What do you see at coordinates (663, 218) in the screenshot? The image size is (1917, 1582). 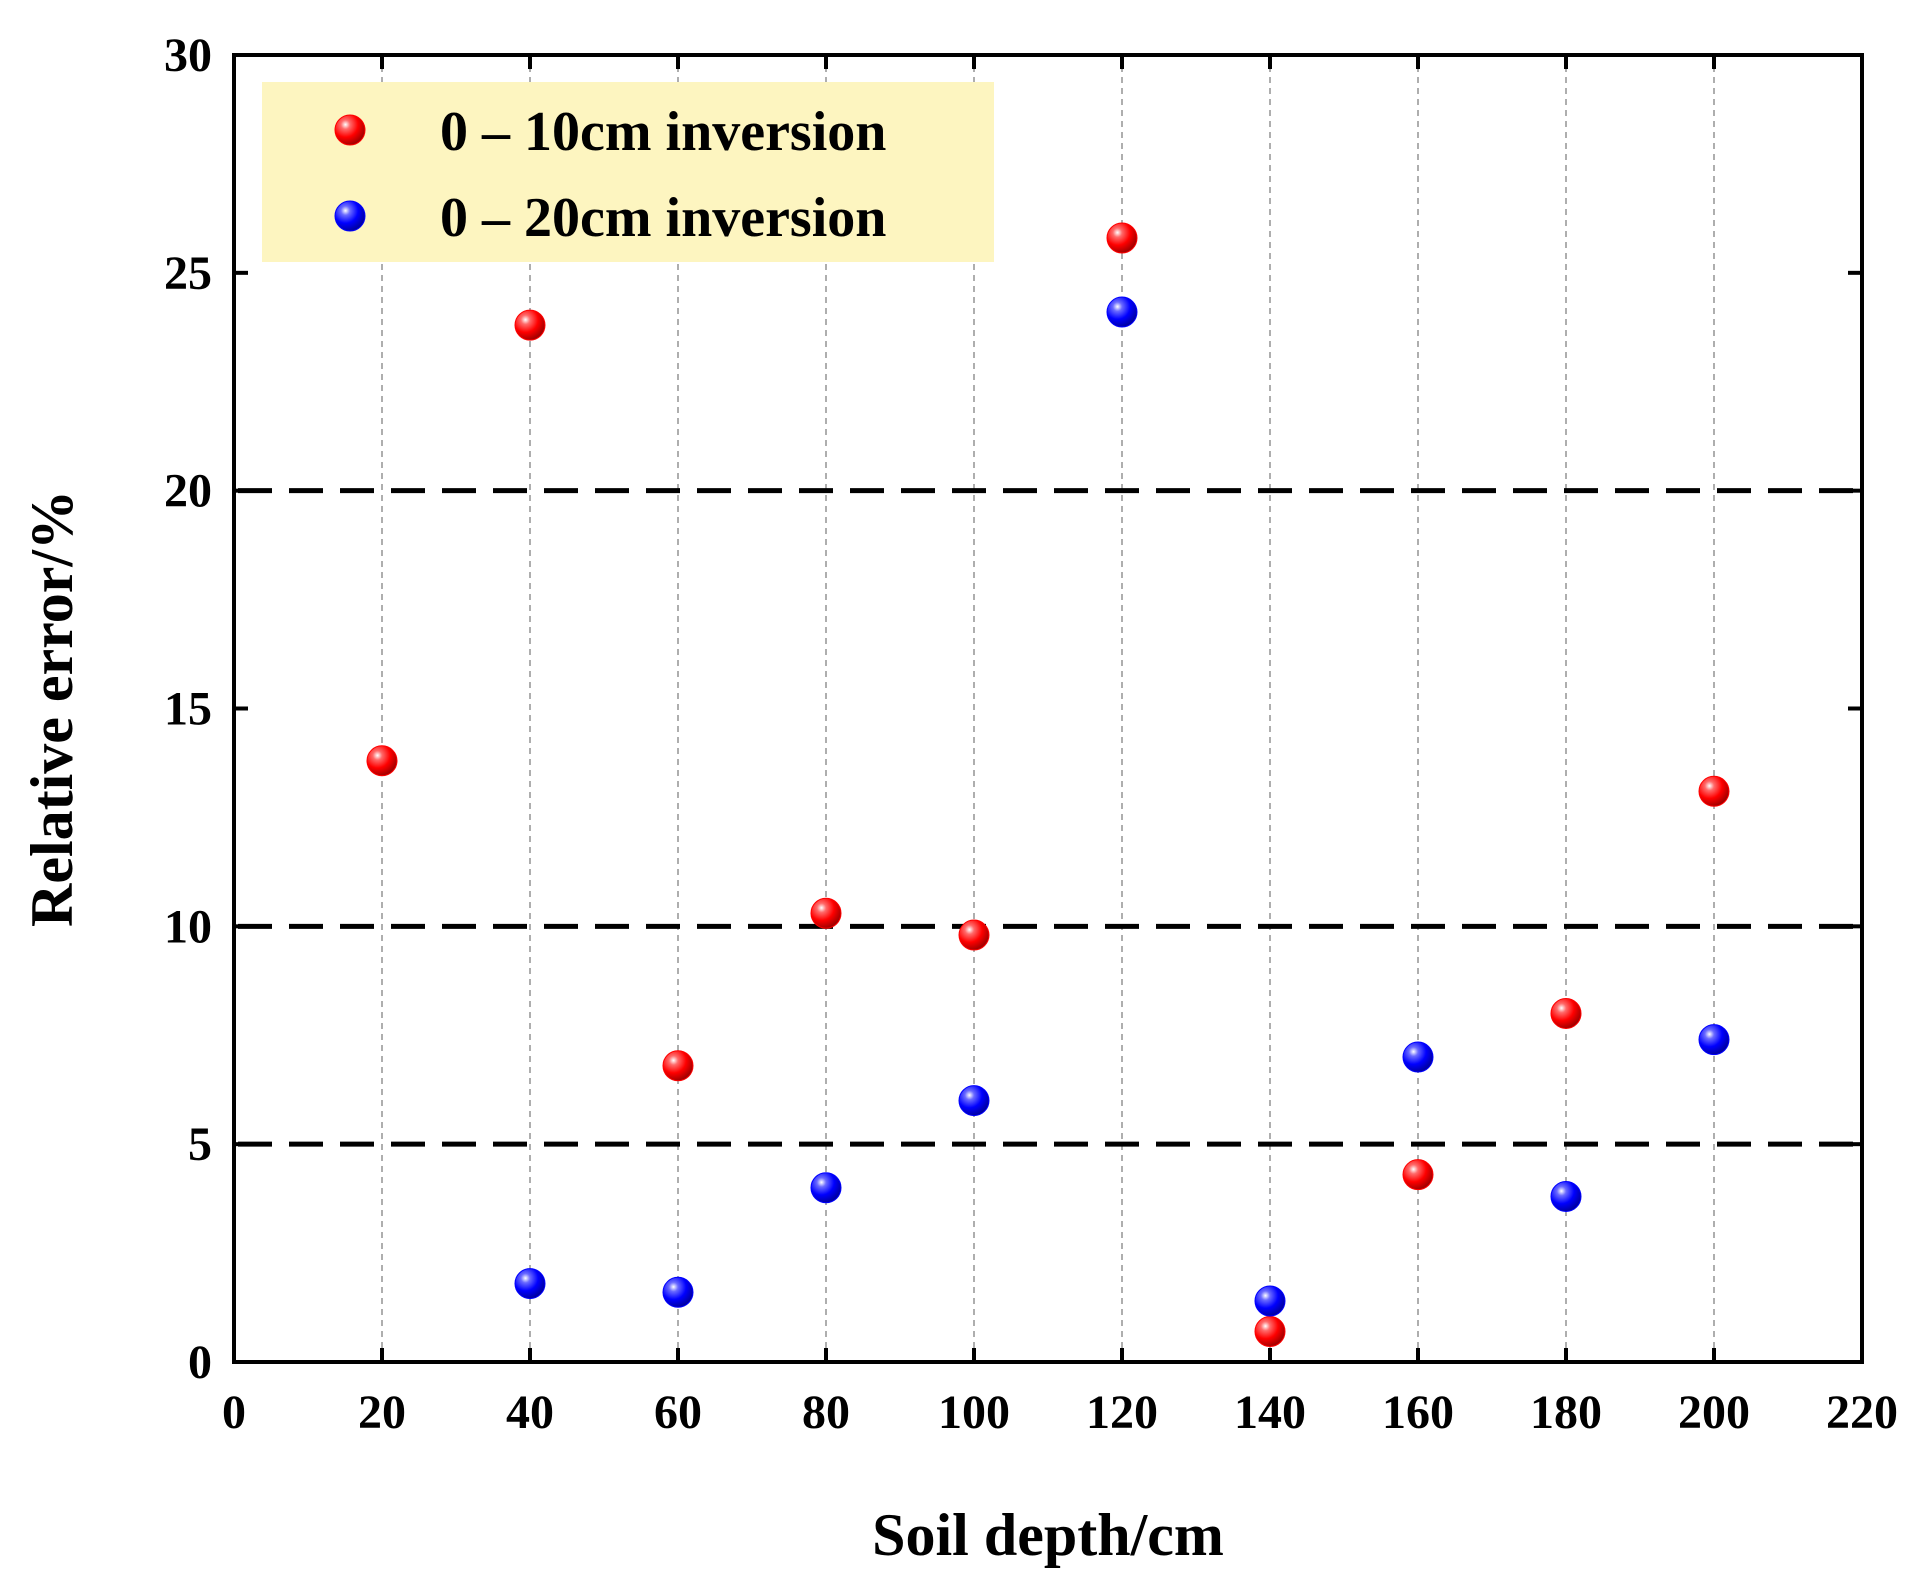 I see `legend-label-2: 0 – 20cm inversion` at bounding box center [663, 218].